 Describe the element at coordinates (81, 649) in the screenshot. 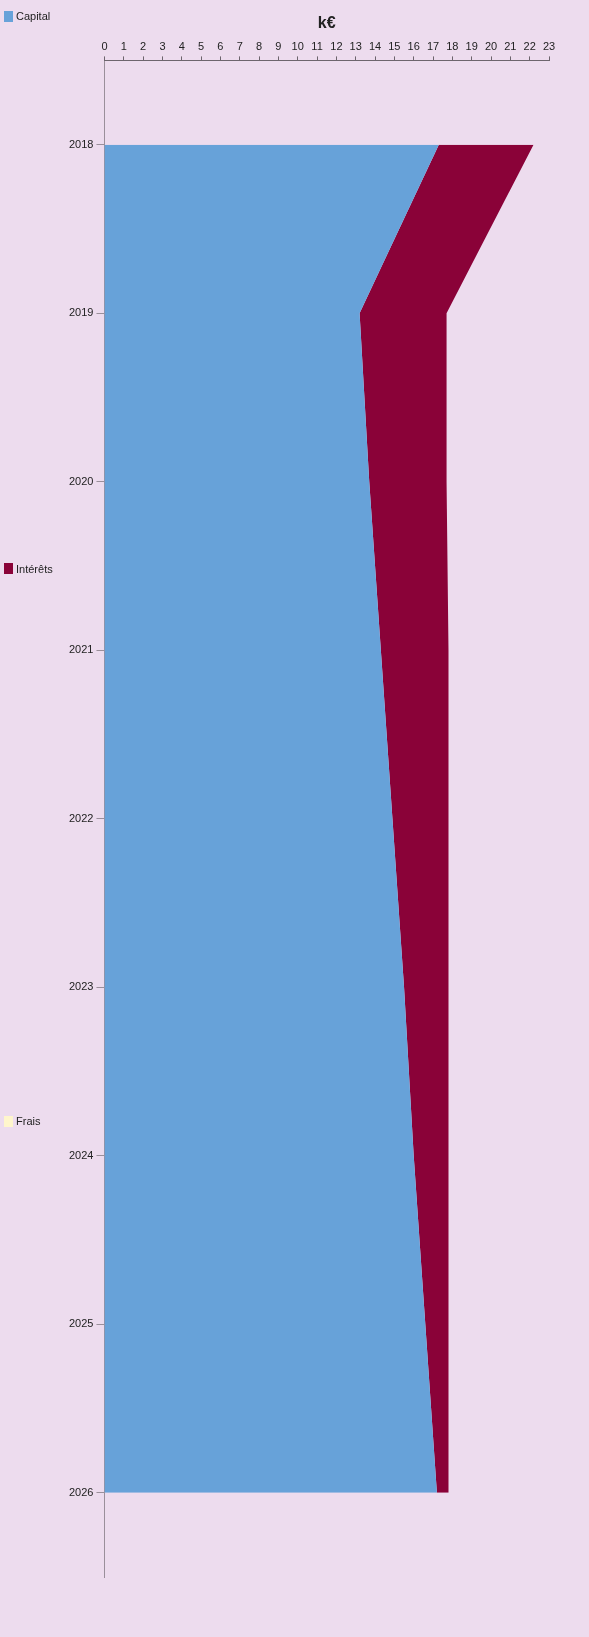

I see `y-tick-label: 2021` at that location.